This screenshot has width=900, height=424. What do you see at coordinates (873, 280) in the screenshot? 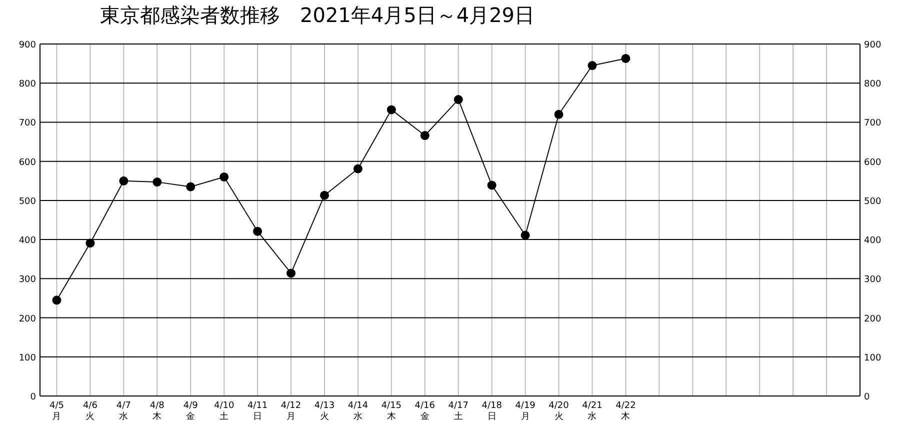
I see `y2-tick-label: 300` at bounding box center [873, 280].